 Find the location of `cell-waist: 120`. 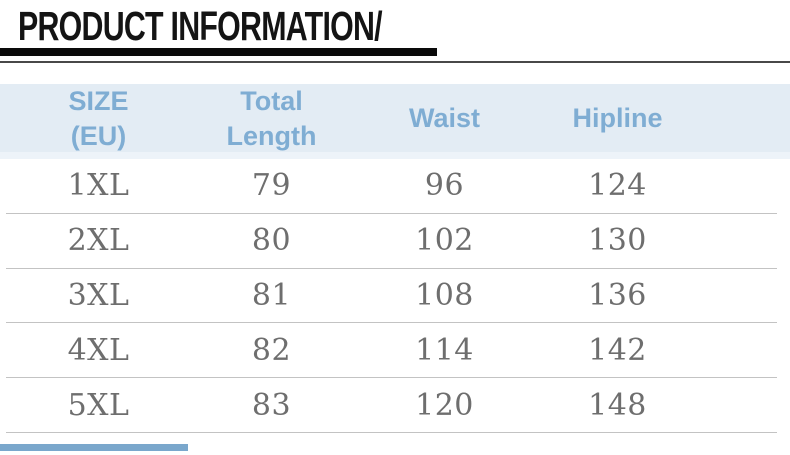

cell-waist: 120 is located at coordinates (444, 405).